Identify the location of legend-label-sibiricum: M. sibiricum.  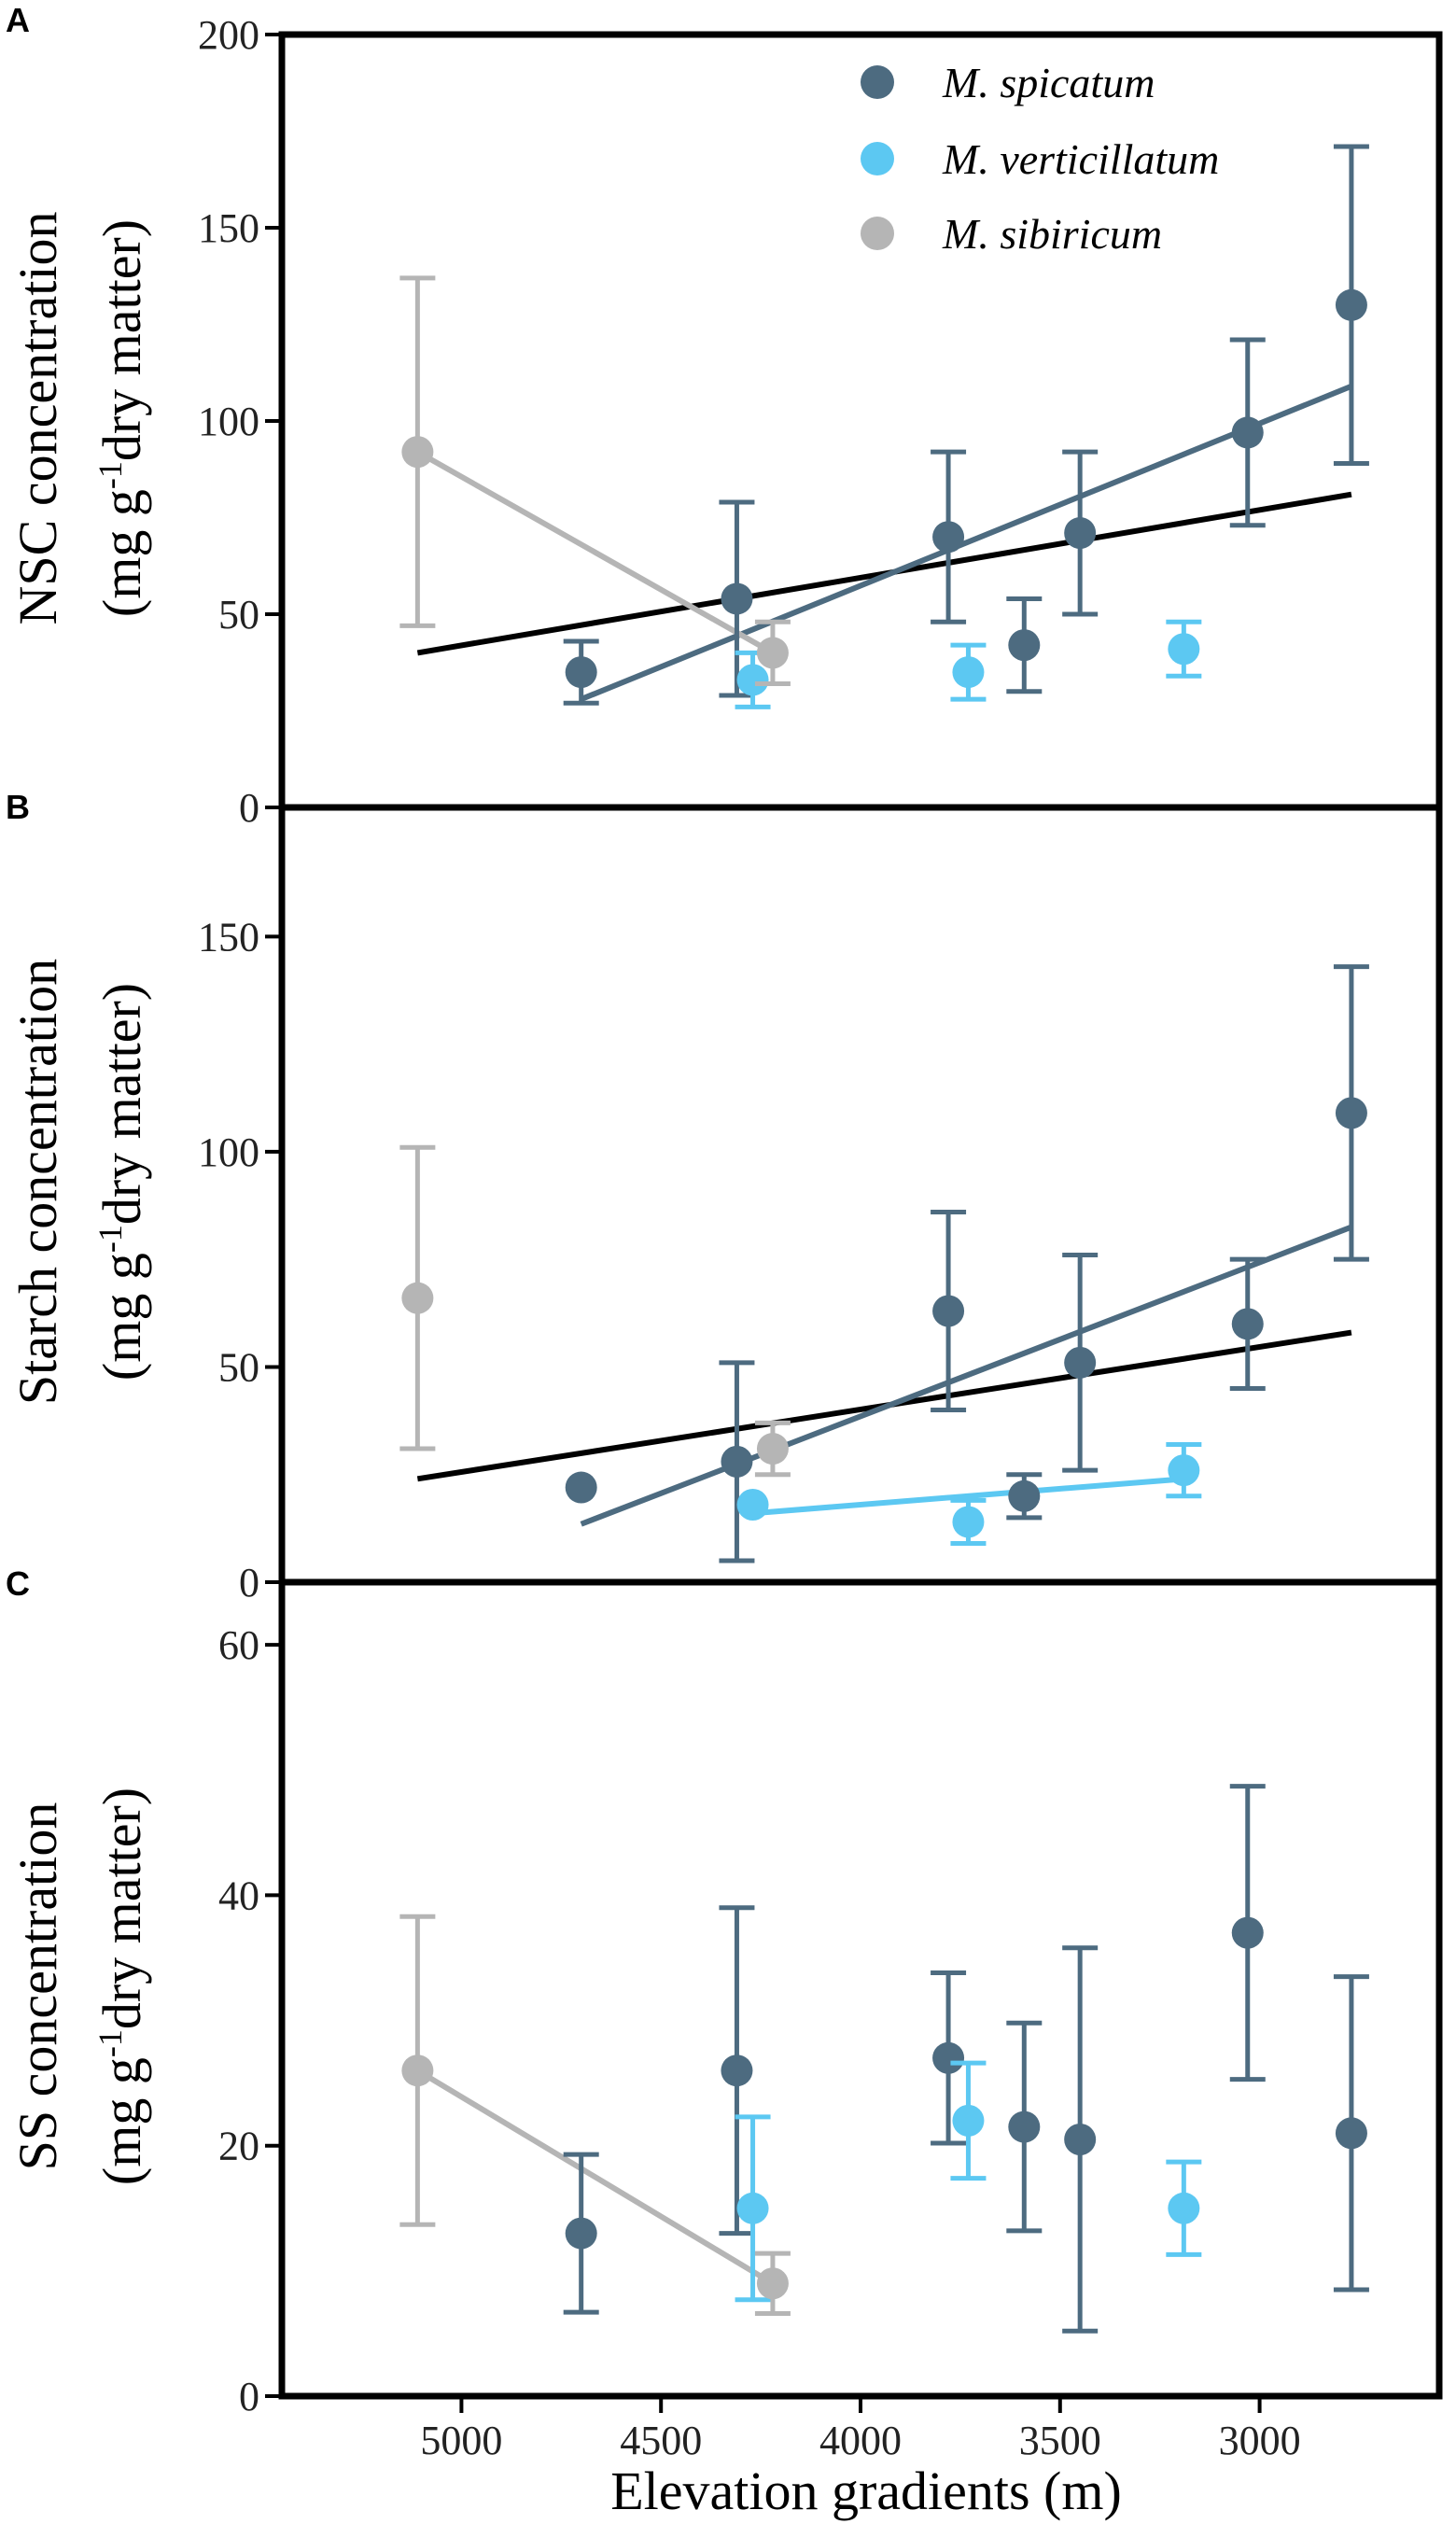
(1052, 234).